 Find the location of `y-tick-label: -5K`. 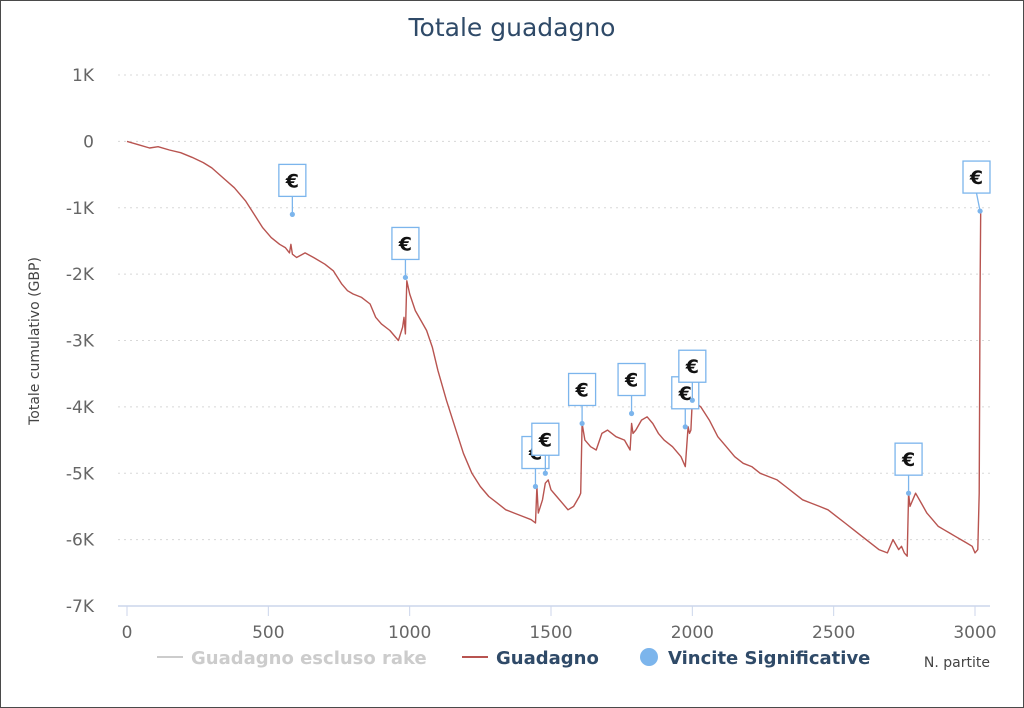

y-tick-label: -5K is located at coordinates (80, 474).